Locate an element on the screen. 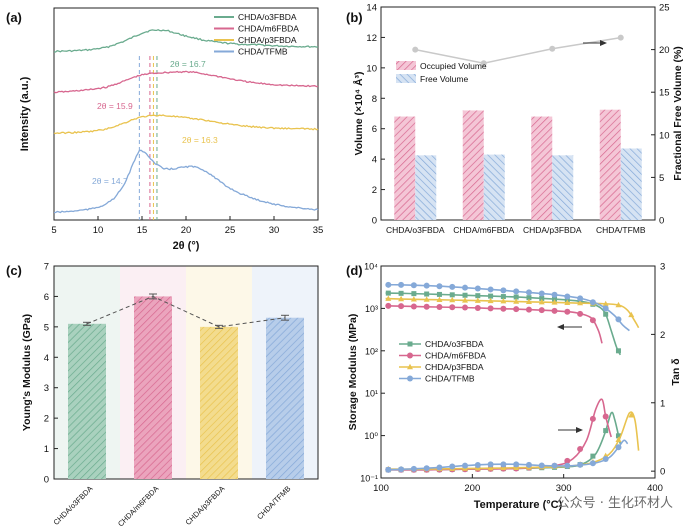 The height and width of the screenshot is (527, 687). y-axis-label: Volume (×10⁴ Å³) is located at coordinates (358, 113).